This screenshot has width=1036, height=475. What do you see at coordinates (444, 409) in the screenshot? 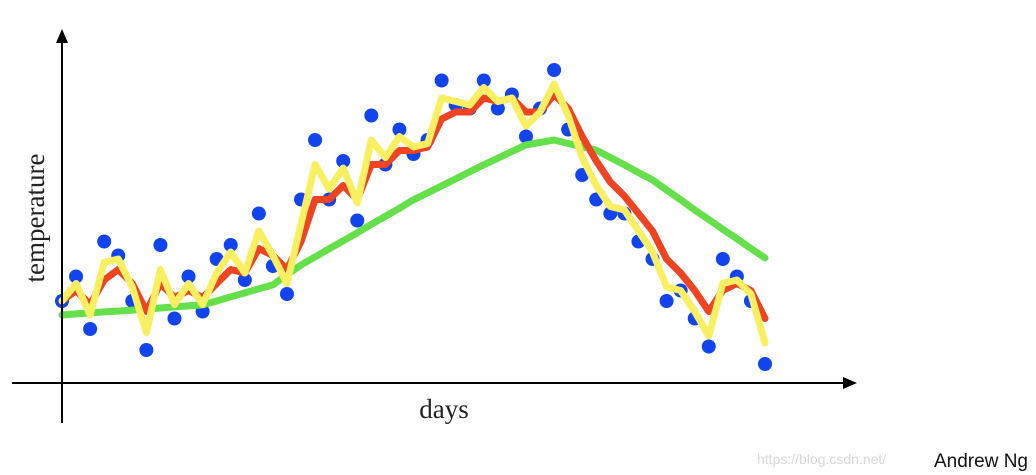
I see `x-axis-label: days` at bounding box center [444, 409].